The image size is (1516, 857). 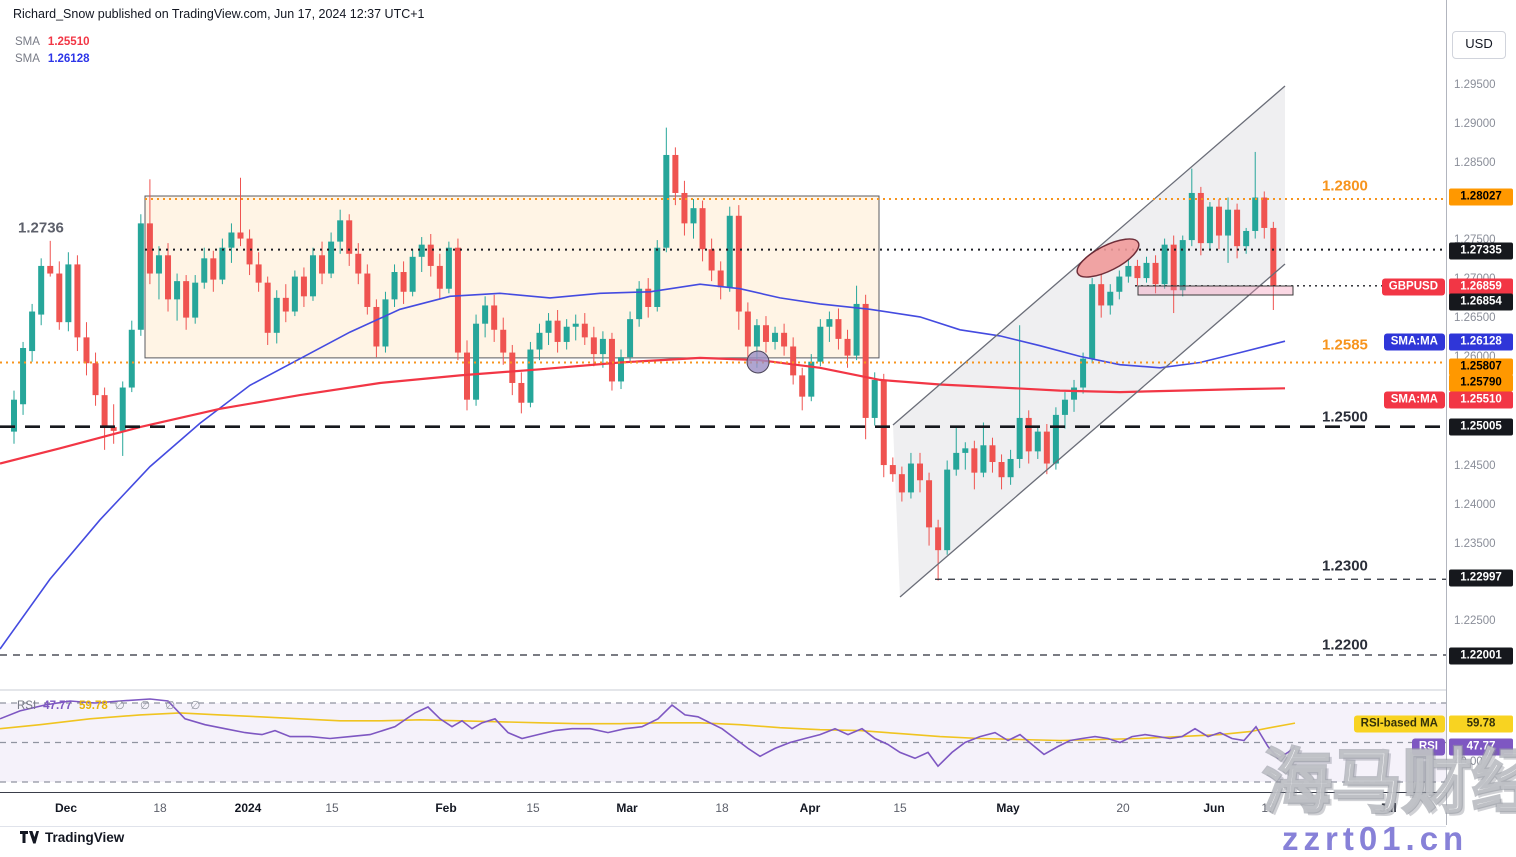 What do you see at coordinates (68, 59) in the screenshot?
I see `sma-50-value: 1.26128` at bounding box center [68, 59].